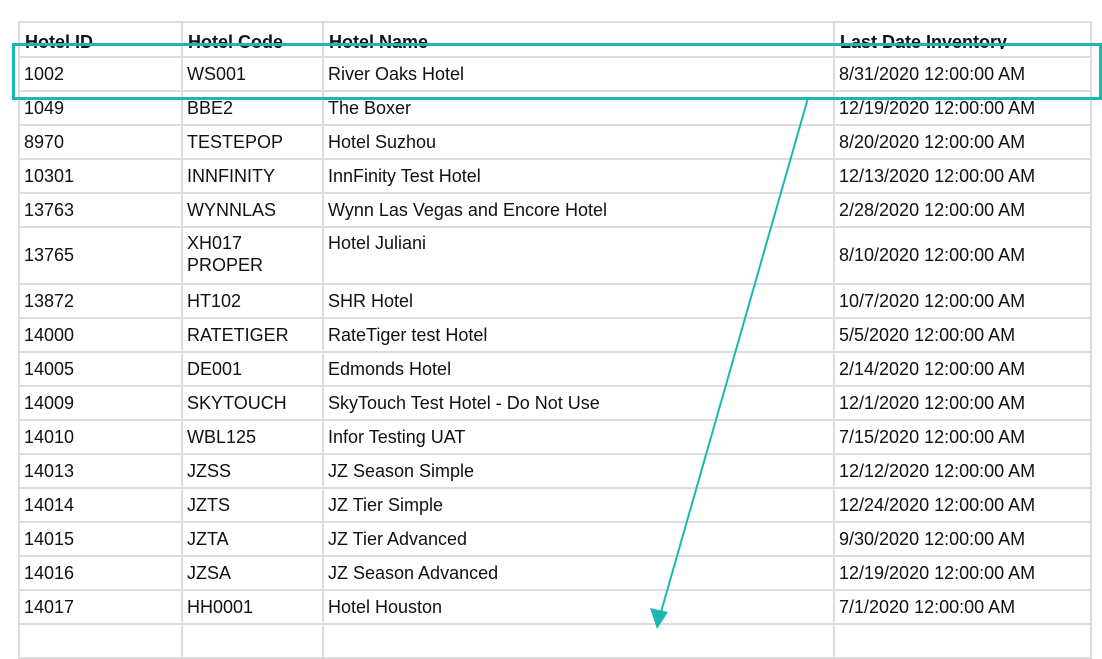  What do you see at coordinates (100, 176) in the screenshot?
I see `table-cell: 10301` at bounding box center [100, 176].